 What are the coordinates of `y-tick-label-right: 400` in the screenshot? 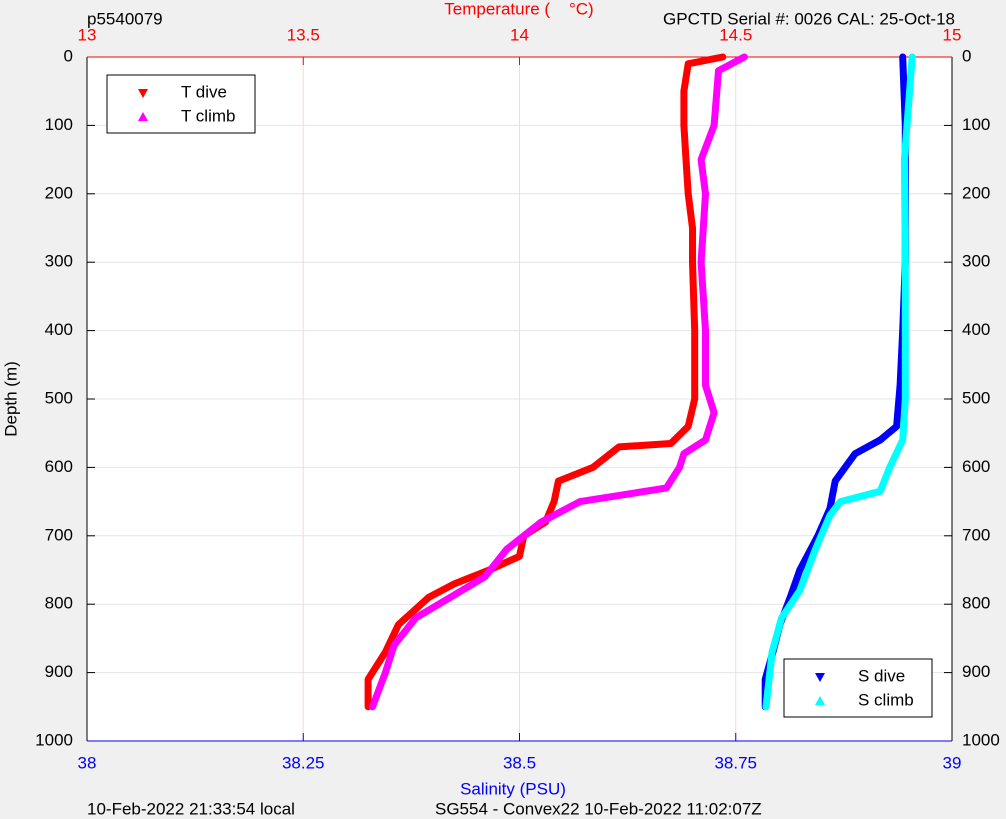 It's located at (976, 329).